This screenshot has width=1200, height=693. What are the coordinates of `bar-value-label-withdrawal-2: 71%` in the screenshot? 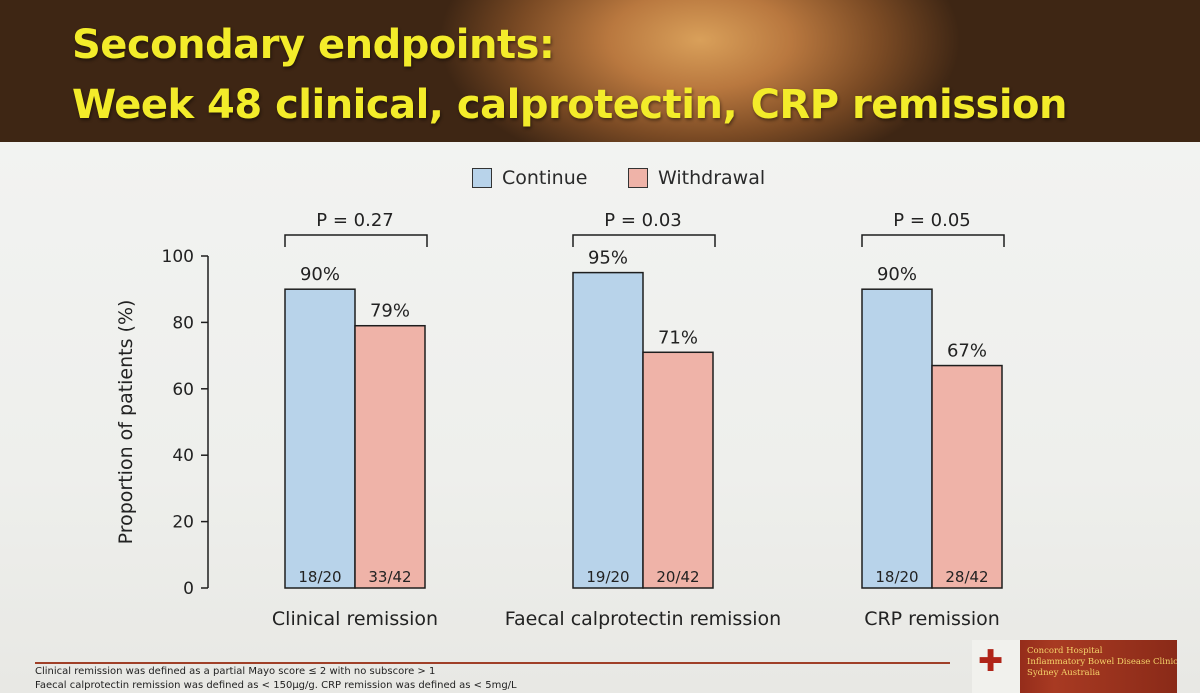 It's located at (678, 337).